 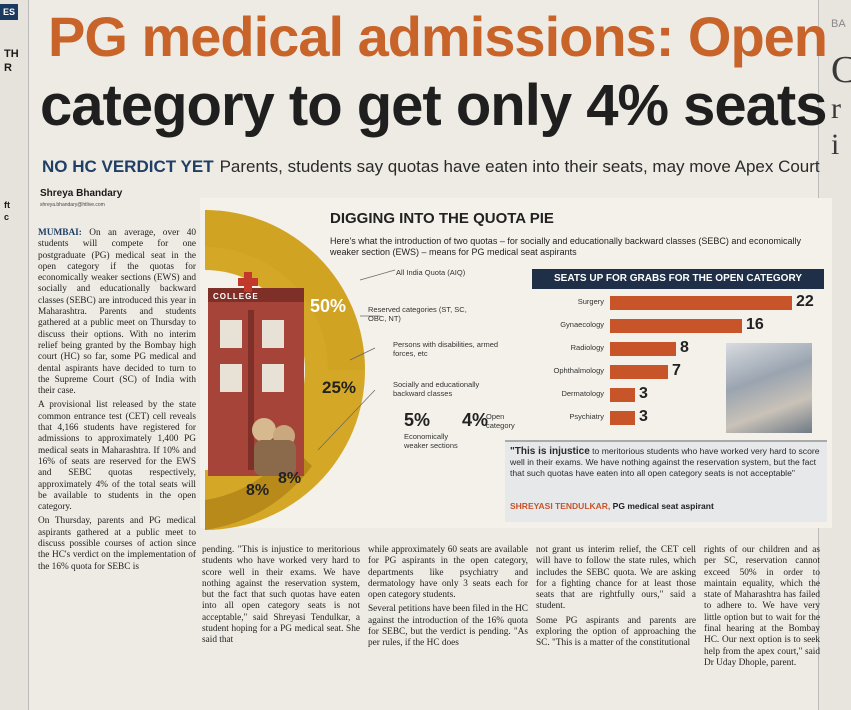 I want to click on bar-category-label: Gynaecology, so click(x=582, y=324).